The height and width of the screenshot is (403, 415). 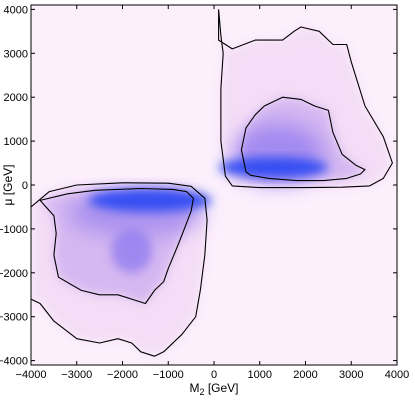 I want to click on density-peak-lower, so click(x=150, y=200).